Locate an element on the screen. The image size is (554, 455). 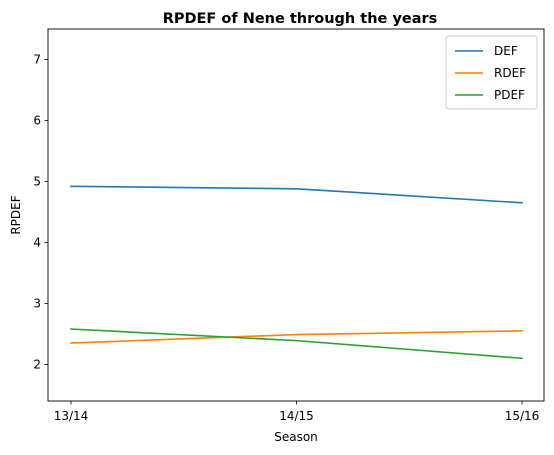
legend-label-def: DEF is located at coordinates (506, 51).